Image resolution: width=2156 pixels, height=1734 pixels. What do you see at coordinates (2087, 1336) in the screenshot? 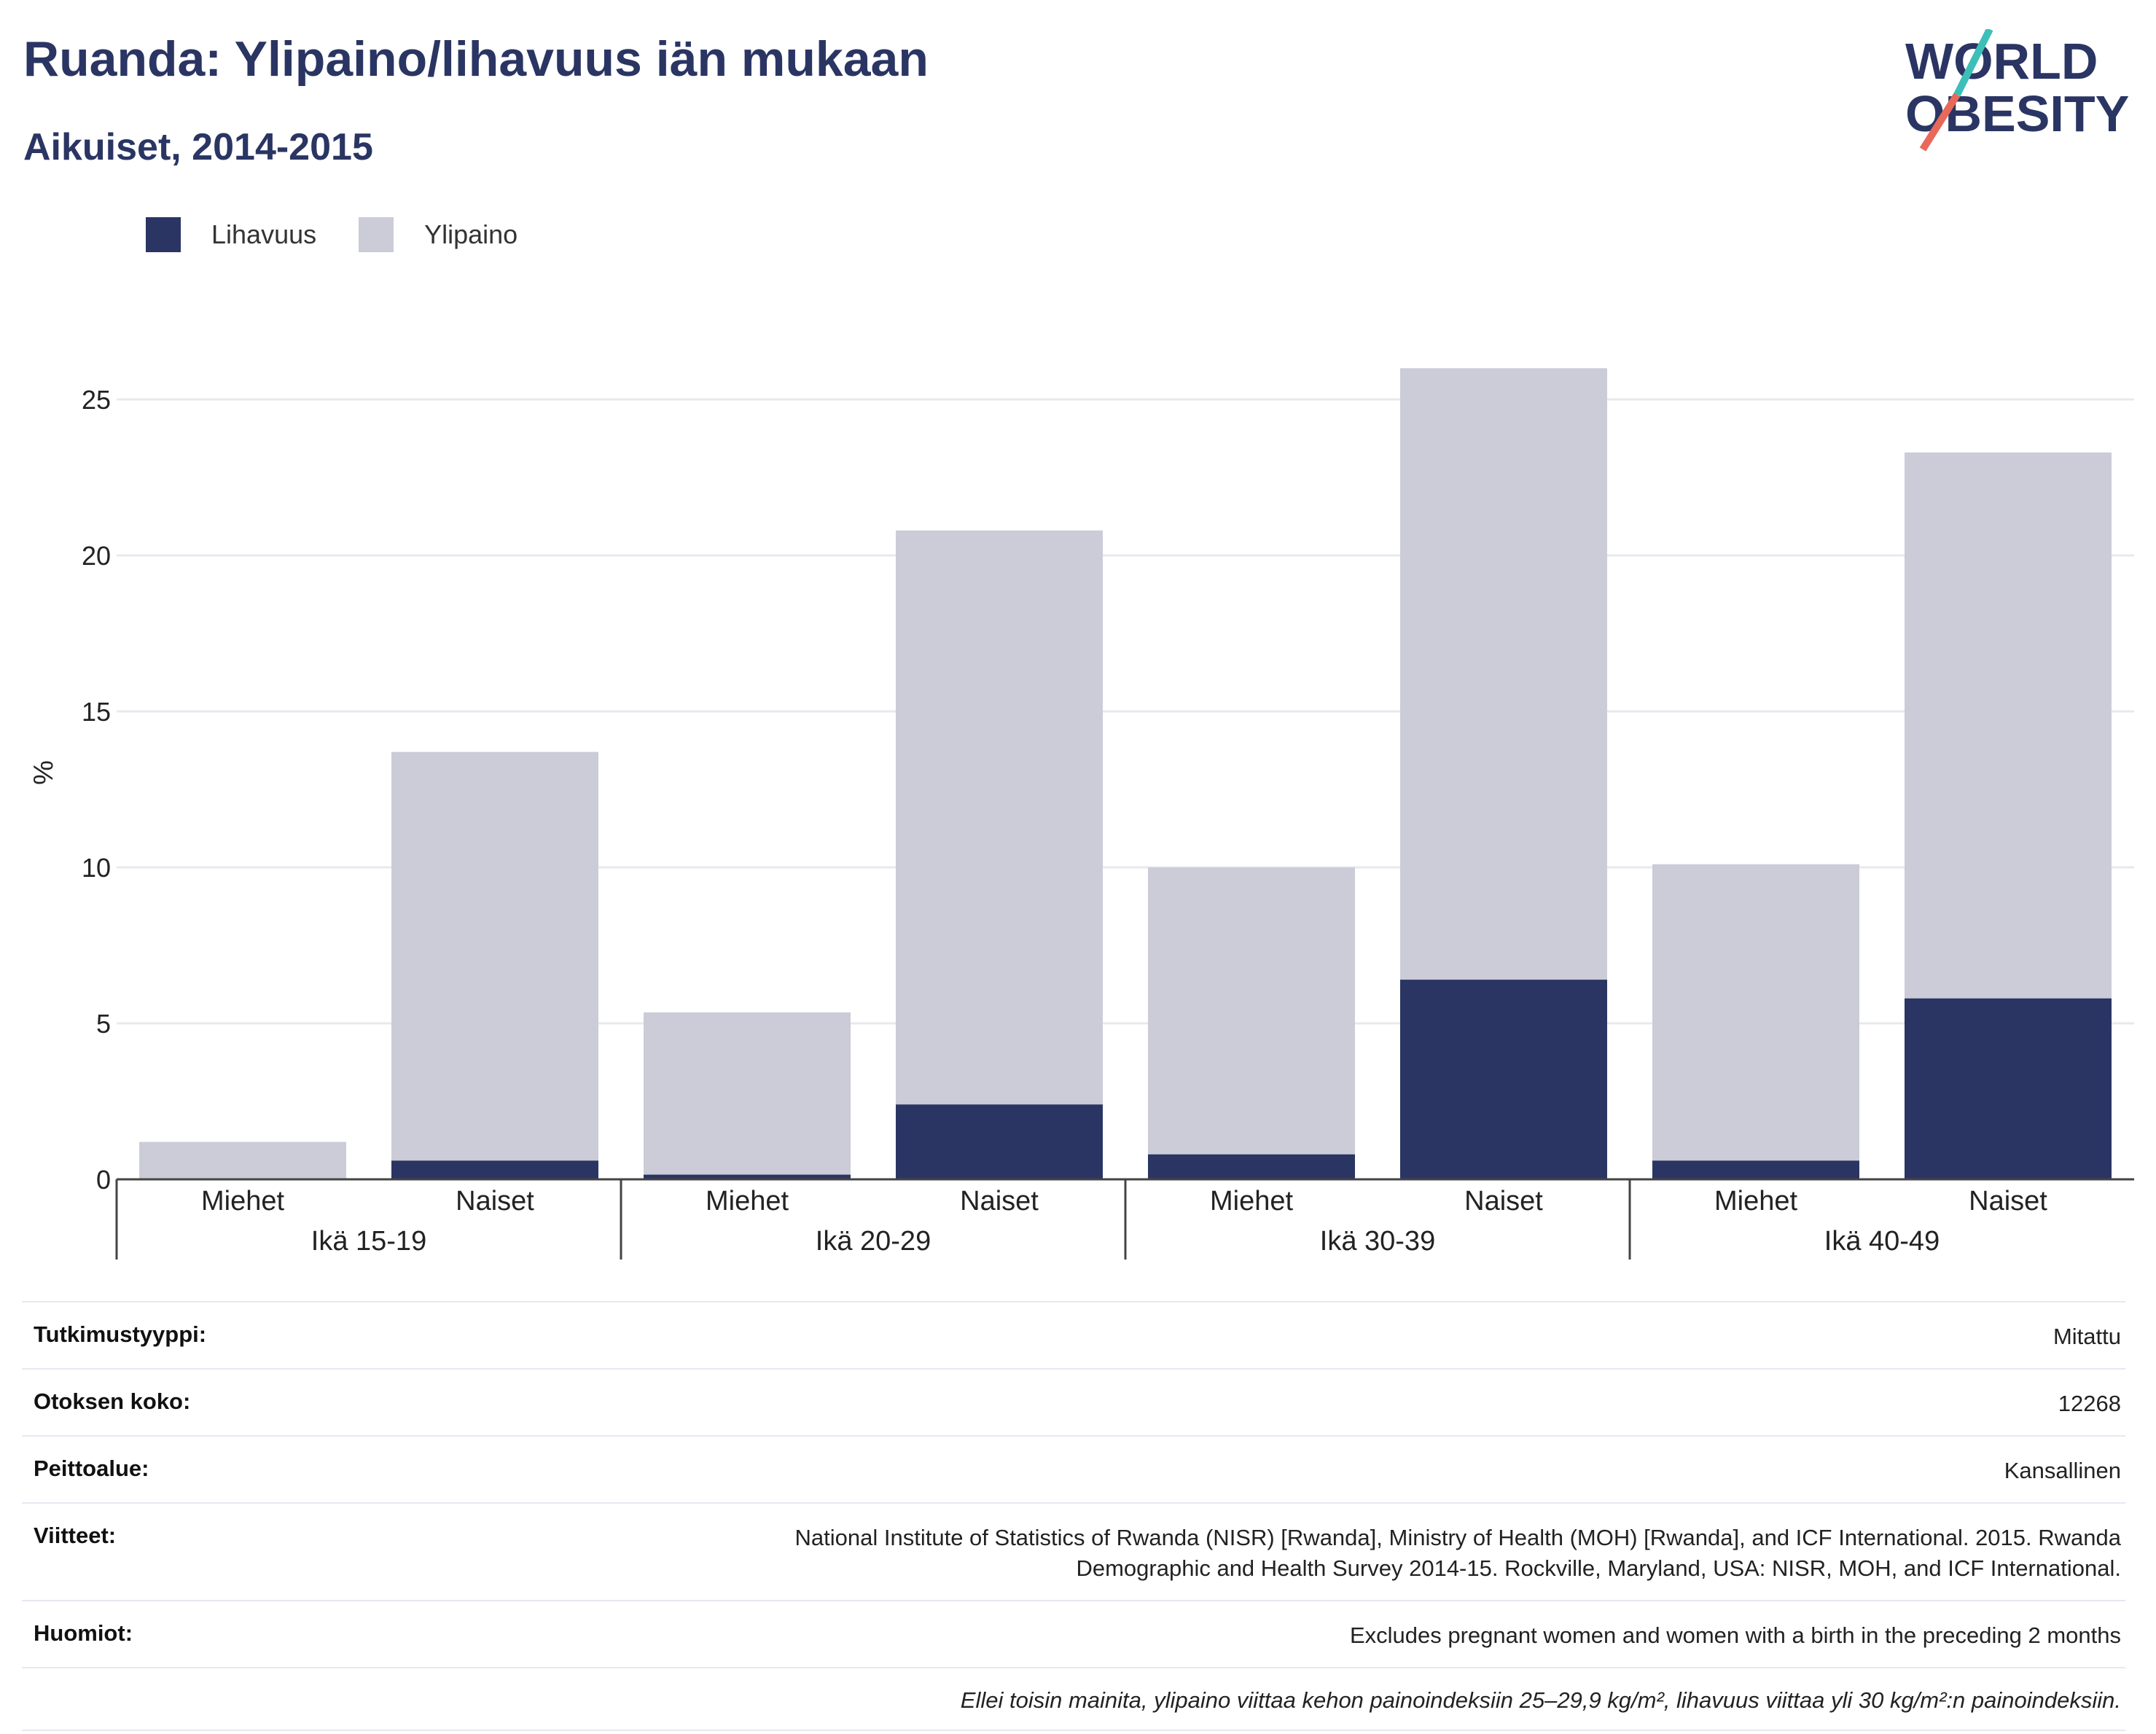
I see `meta-value: Mitattu` at bounding box center [2087, 1336].